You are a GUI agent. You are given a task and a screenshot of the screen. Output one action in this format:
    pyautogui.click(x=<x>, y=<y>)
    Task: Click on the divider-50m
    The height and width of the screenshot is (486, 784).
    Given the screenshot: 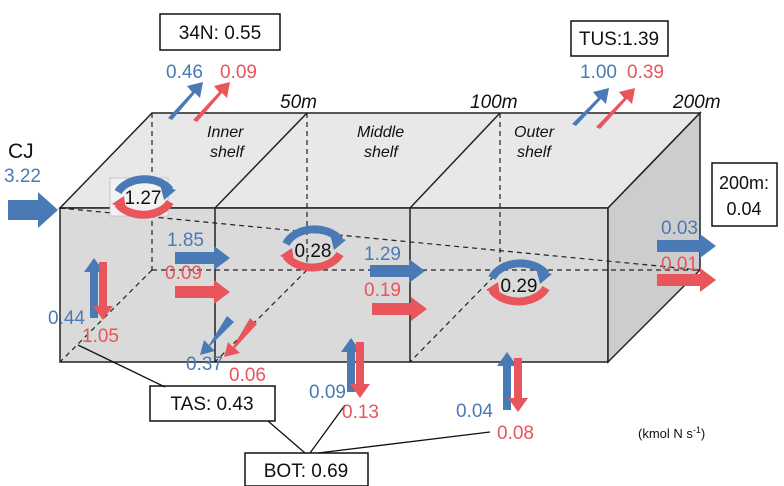 What is the action you would take?
    pyautogui.click(x=261, y=237)
    